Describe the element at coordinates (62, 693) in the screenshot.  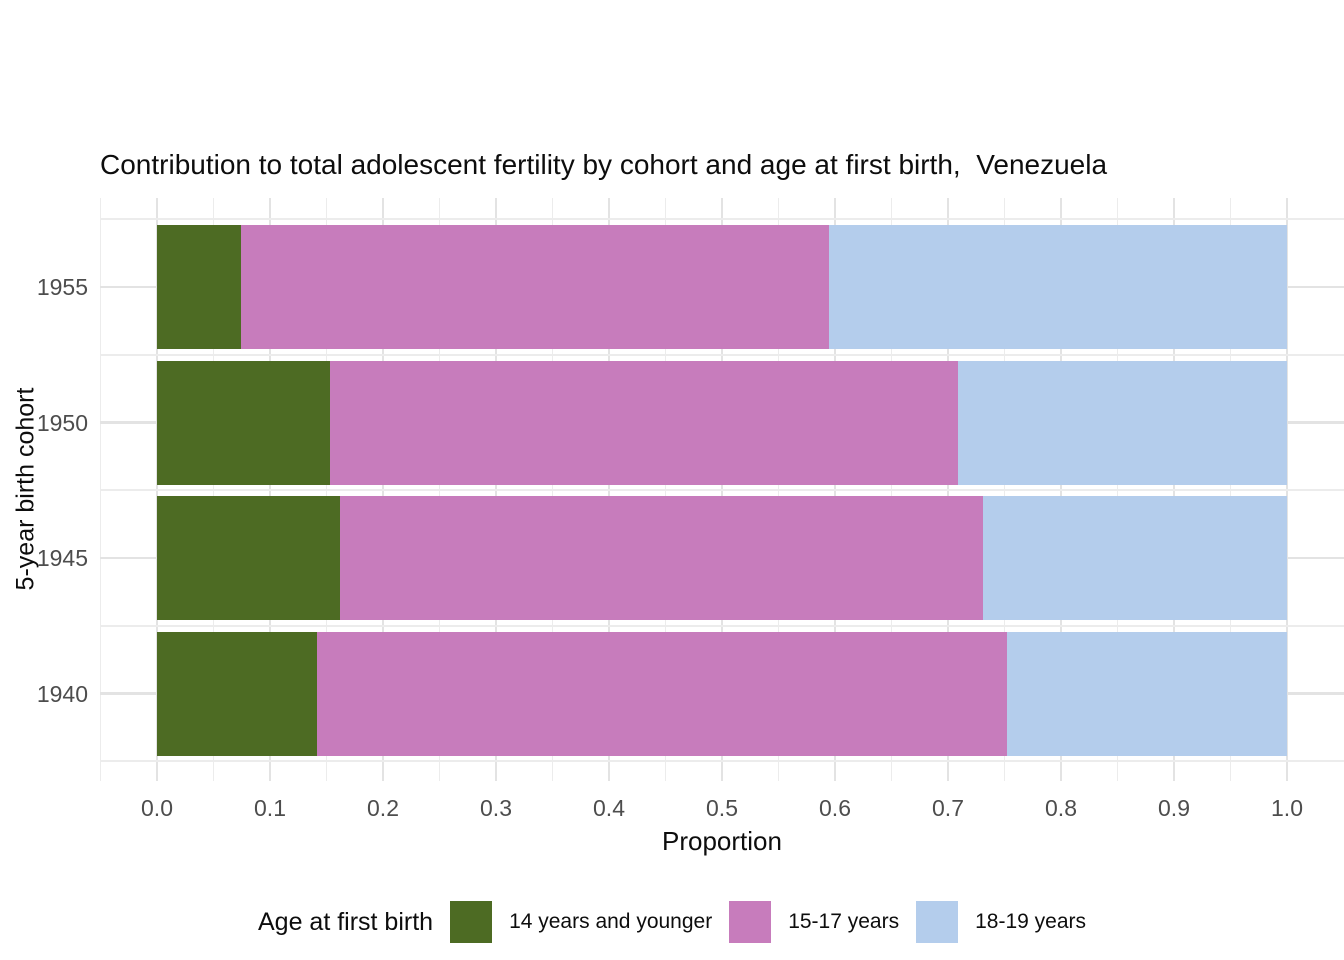
I see `y-tick-label-1940: 1940` at that location.